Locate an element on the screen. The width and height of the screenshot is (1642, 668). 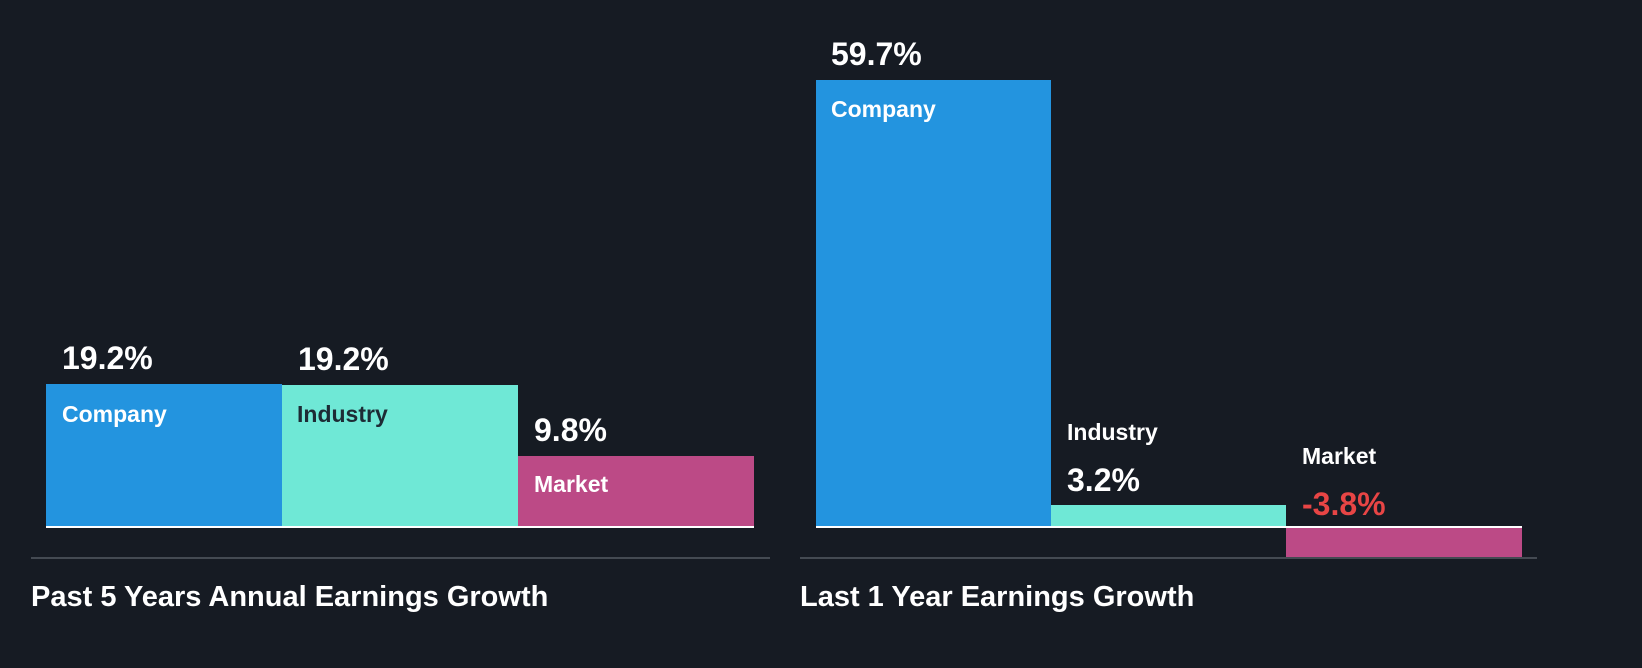
left-market-bar: Market is located at coordinates (636, 491).